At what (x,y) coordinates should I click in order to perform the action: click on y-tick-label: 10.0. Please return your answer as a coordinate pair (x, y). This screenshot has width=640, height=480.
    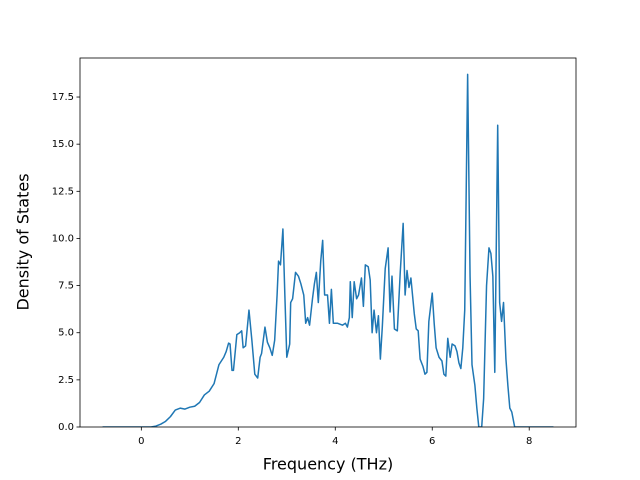
    Looking at the image, I should click on (63, 238).